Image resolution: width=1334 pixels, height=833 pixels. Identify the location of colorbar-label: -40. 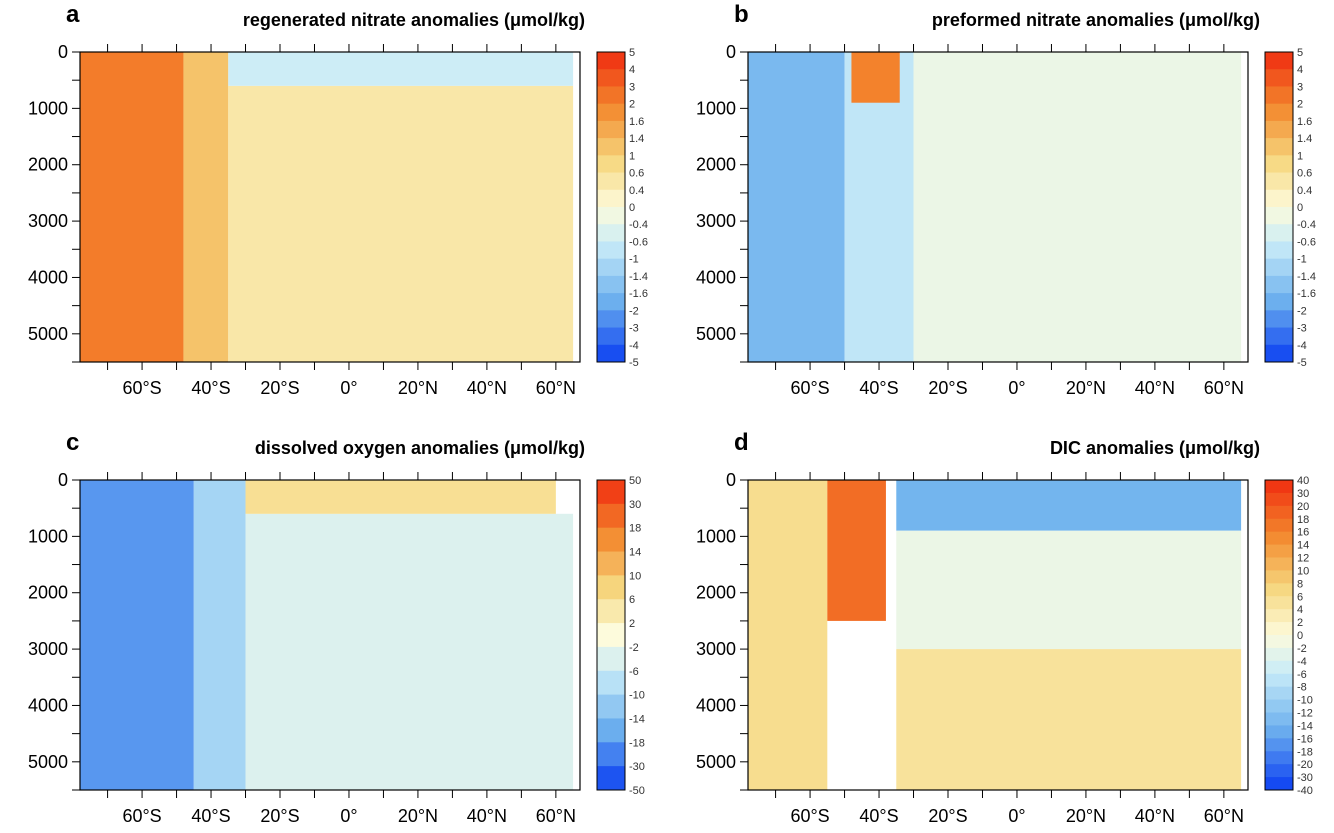
(1305, 791).